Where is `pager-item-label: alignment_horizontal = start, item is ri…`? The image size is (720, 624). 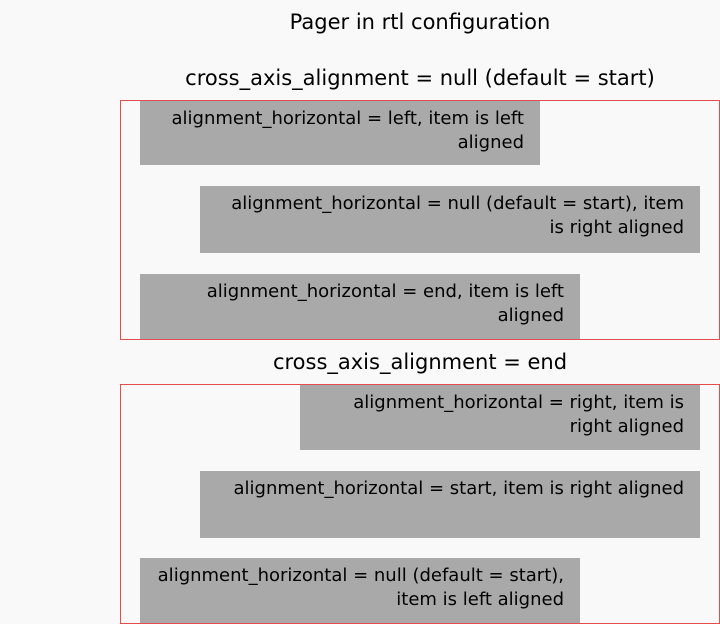
pager-item-label: alignment_horizontal = start, item is ri… is located at coordinates (458, 488).